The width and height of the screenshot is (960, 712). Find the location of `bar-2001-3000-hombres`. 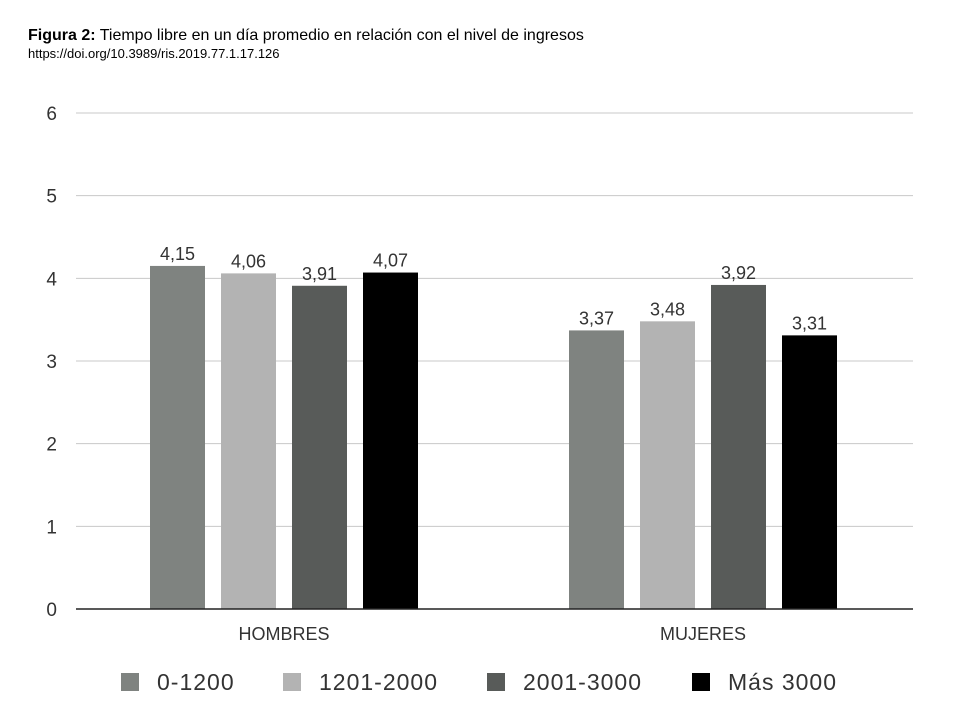

bar-2001-3000-hombres is located at coordinates (319, 447).